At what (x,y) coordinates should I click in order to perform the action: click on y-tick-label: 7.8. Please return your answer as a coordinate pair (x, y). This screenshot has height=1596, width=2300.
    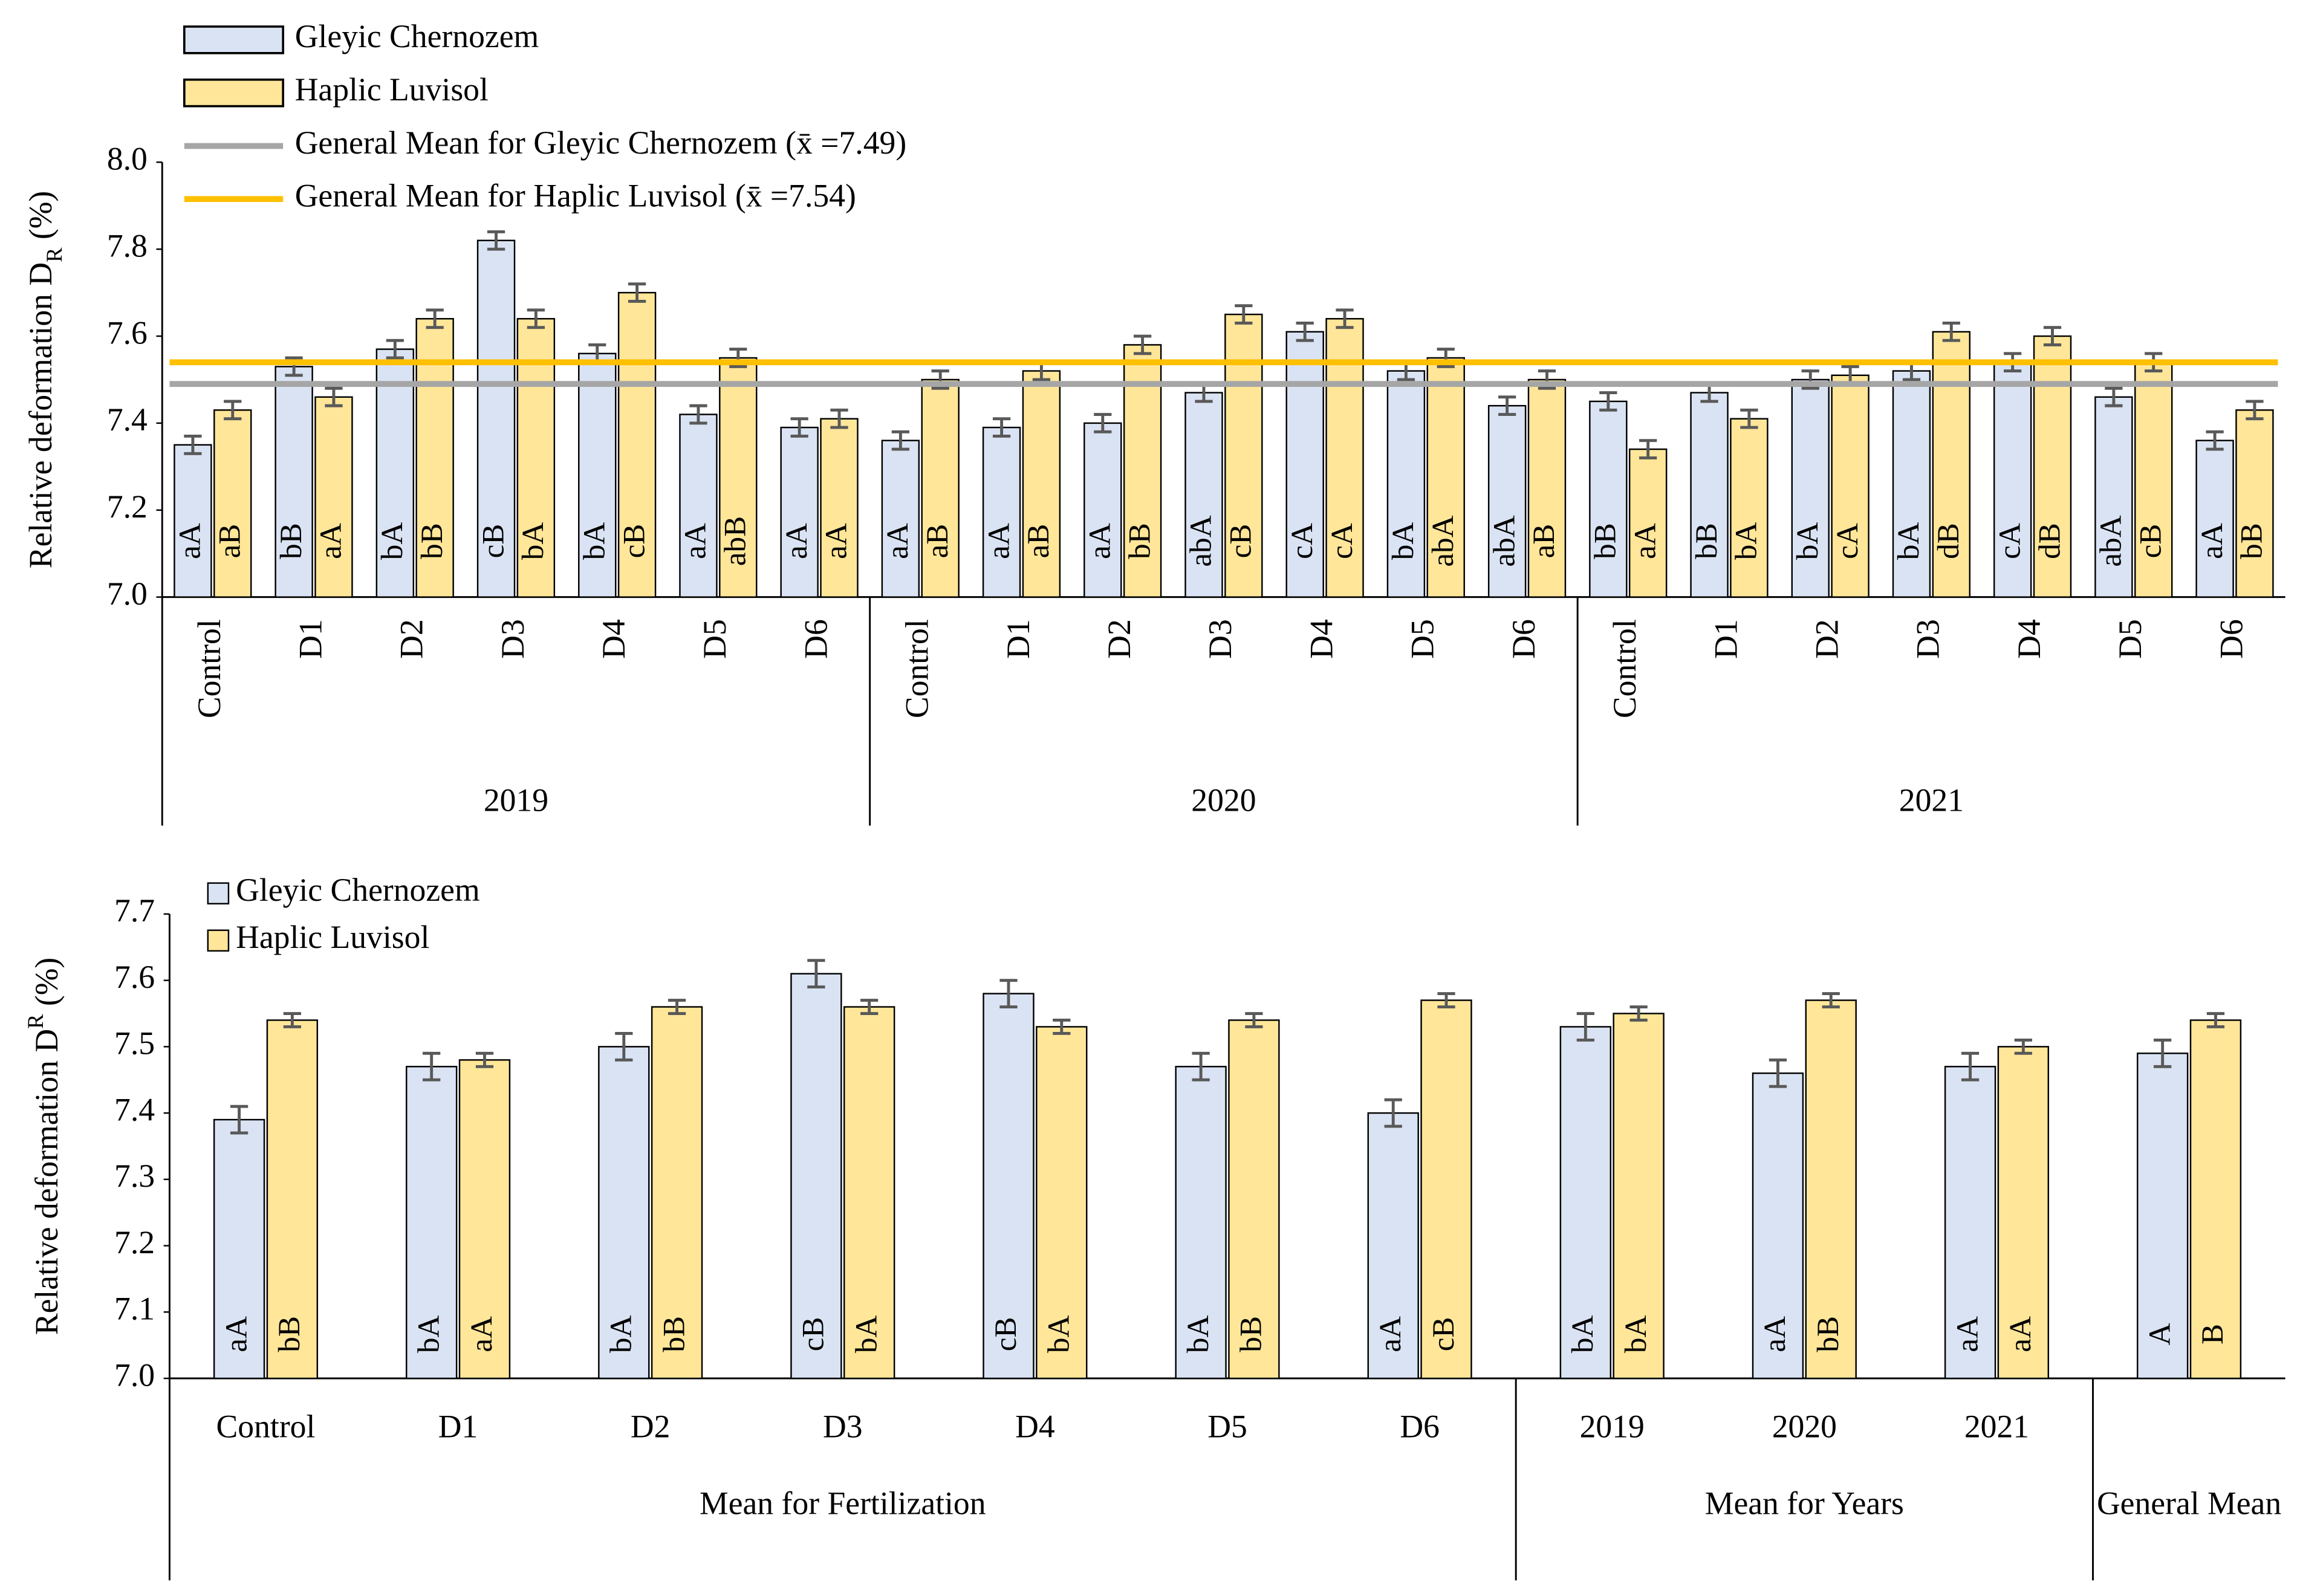
    Looking at the image, I should click on (128, 245).